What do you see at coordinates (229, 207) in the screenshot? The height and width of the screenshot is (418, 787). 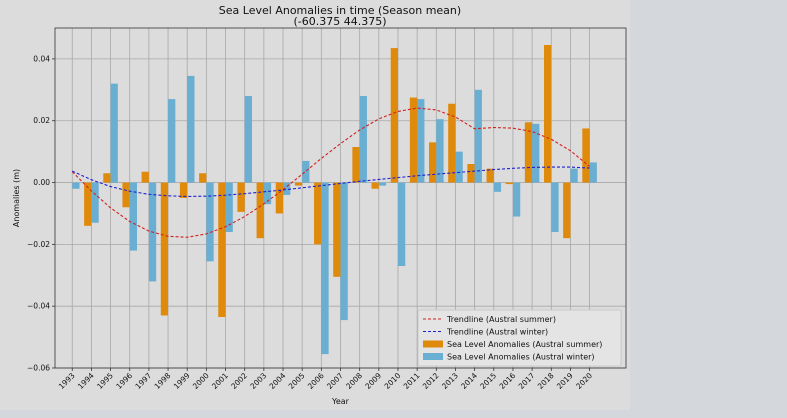 I see `winter-bar-2001` at bounding box center [229, 207].